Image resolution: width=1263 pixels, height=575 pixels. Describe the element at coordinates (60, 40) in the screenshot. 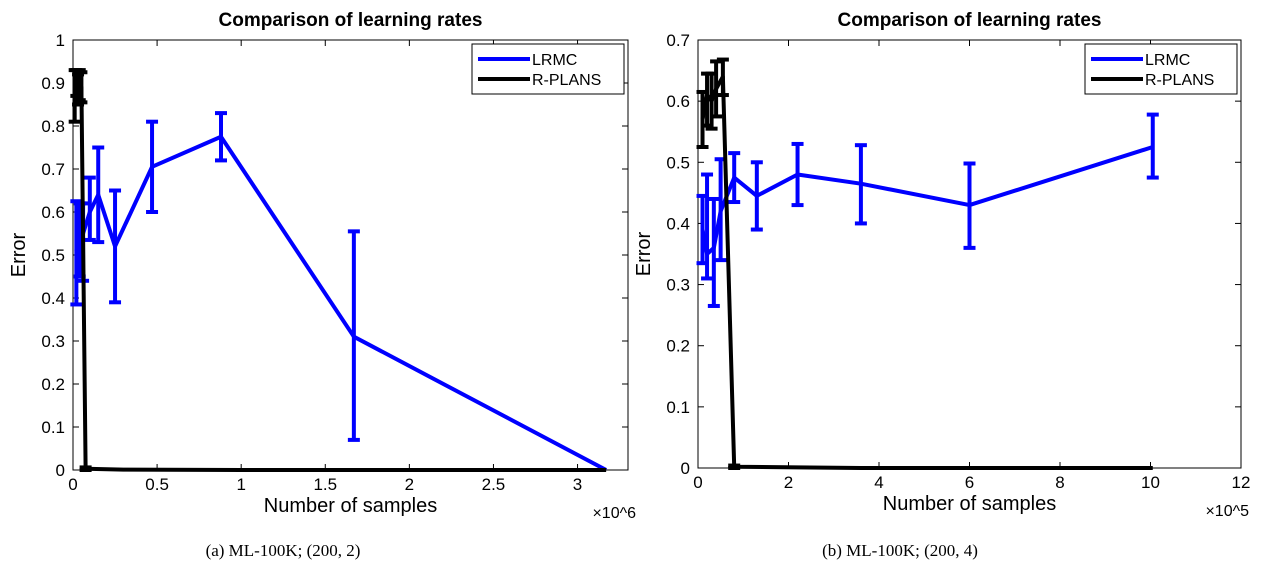

I see `y-tick-label: 1` at that location.